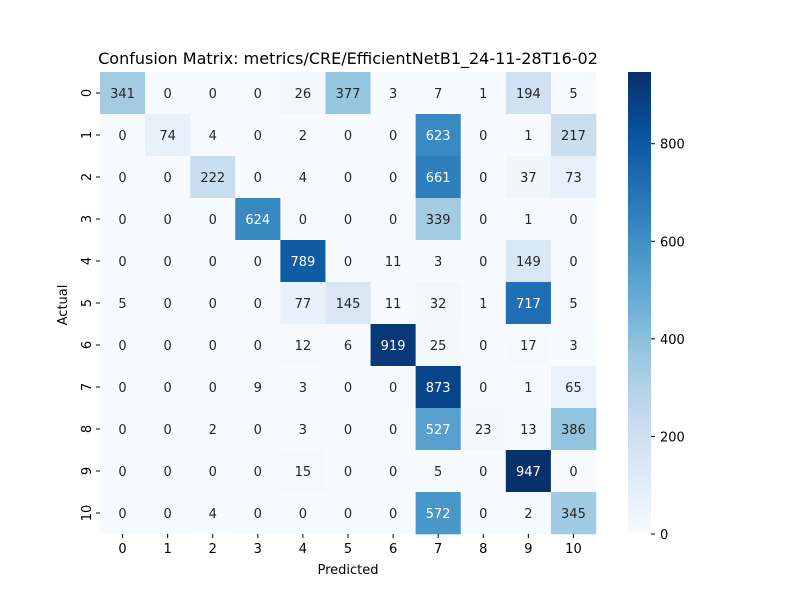  Describe the element at coordinates (87, 177) in the screenshot. I see `y-tick-label: 2` at that location.